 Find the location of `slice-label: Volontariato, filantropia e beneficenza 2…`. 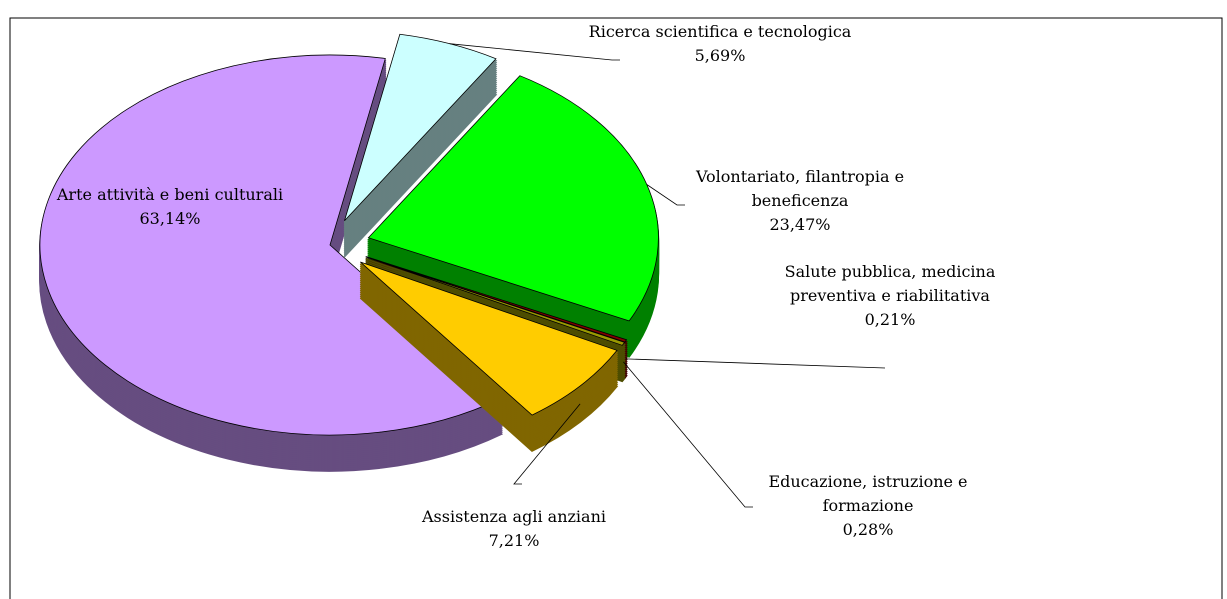

slice-label: Volontariato, filantropia e beneficenza 2… is located at coordinates (800, 201).